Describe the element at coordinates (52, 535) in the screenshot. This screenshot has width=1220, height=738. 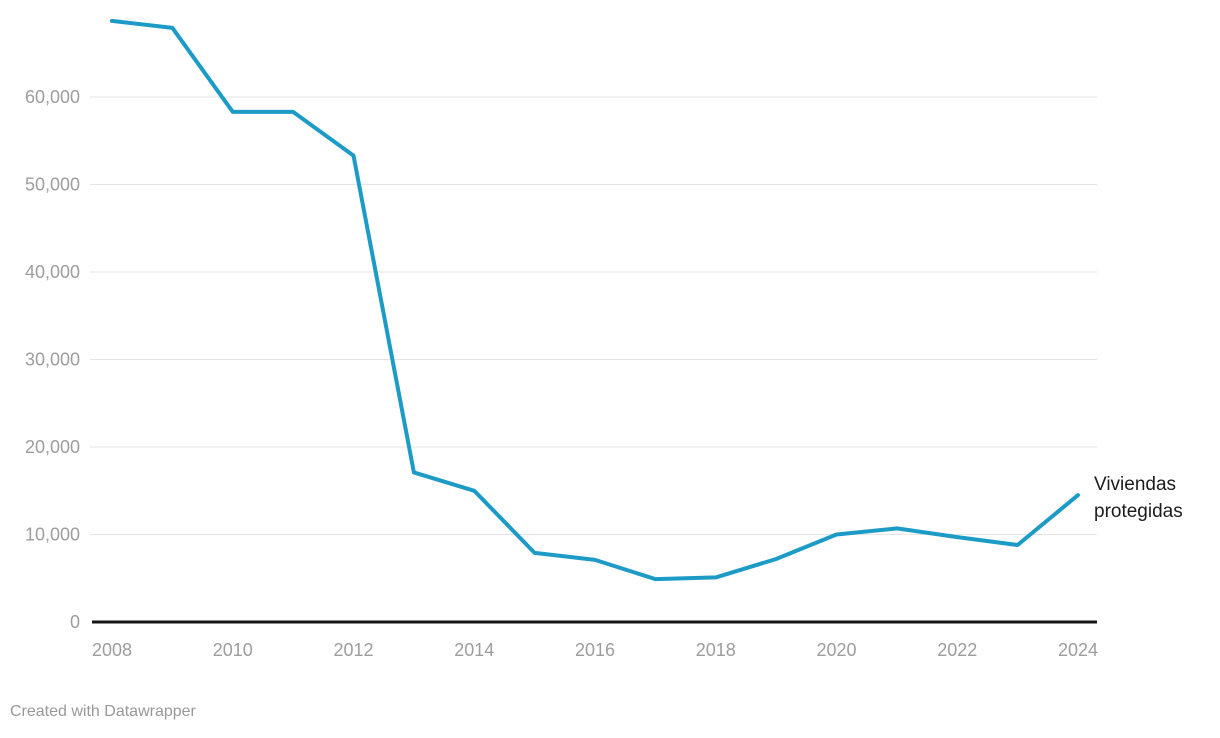
I see `y-axis-tick-label: 10,000` at that location.